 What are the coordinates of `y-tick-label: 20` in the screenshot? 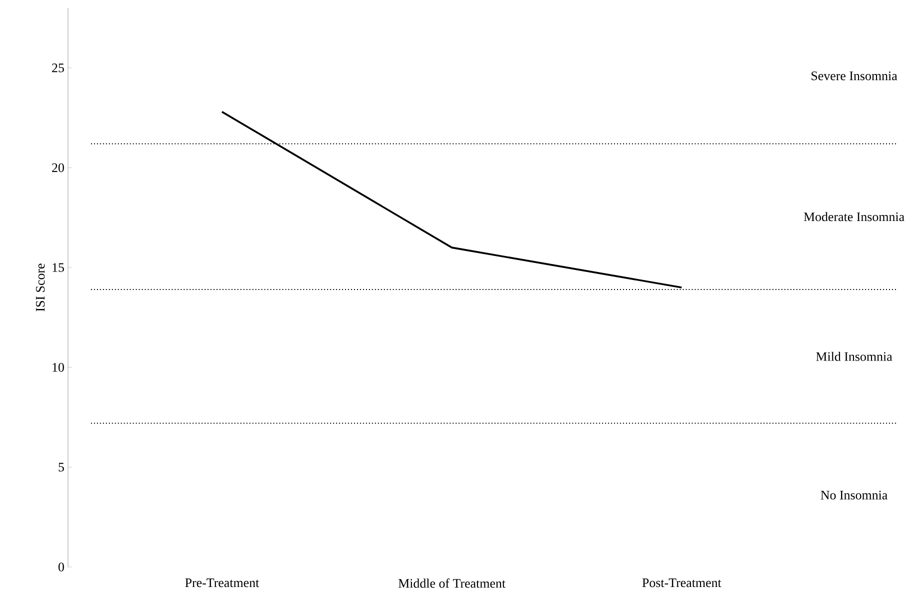 It's located at (58, 167).